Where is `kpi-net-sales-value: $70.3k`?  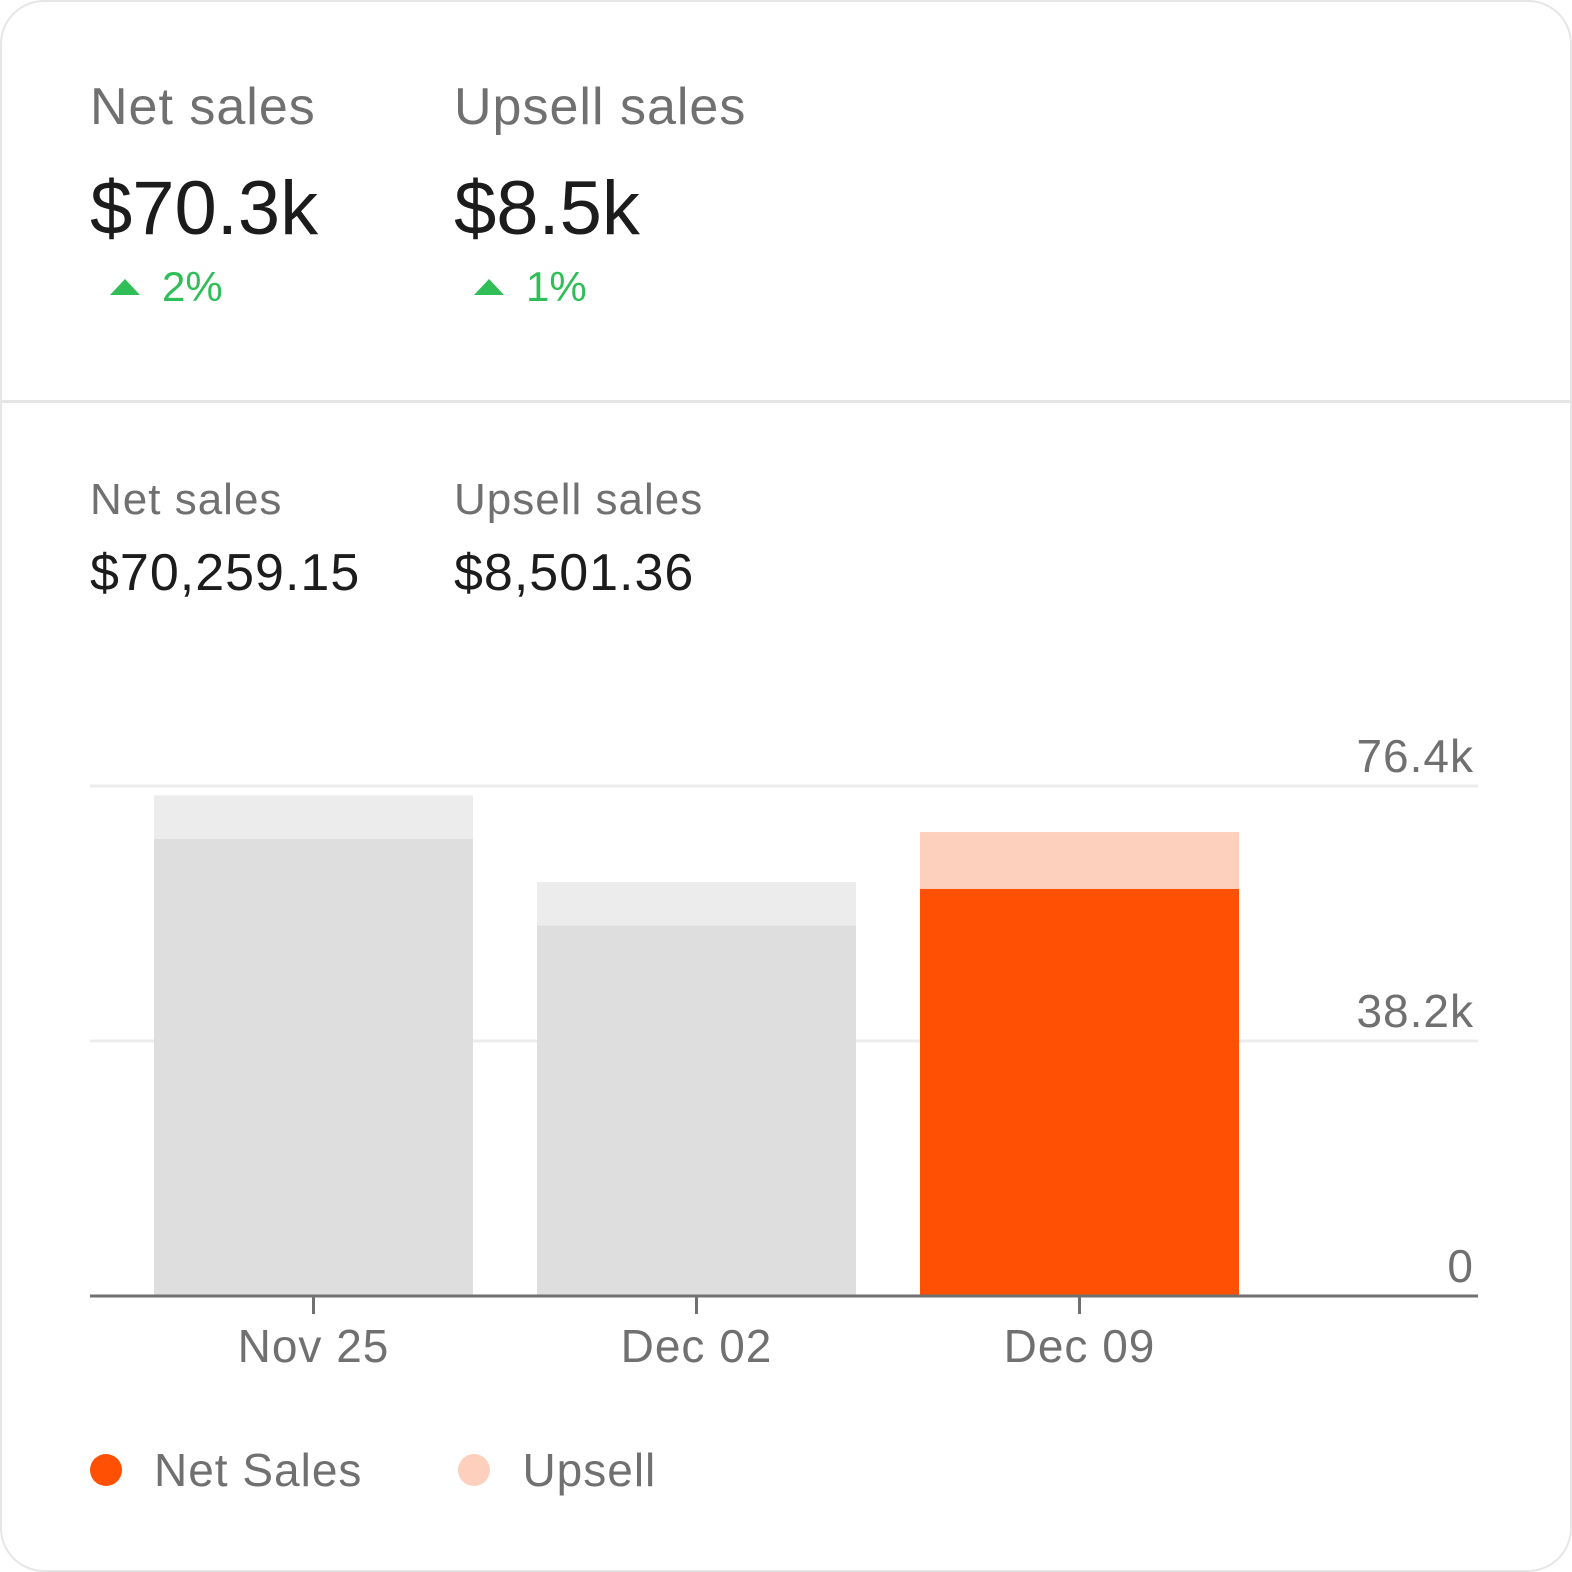 kpi-net-sales-value: $70.3k is located at coordinates (204, 208).